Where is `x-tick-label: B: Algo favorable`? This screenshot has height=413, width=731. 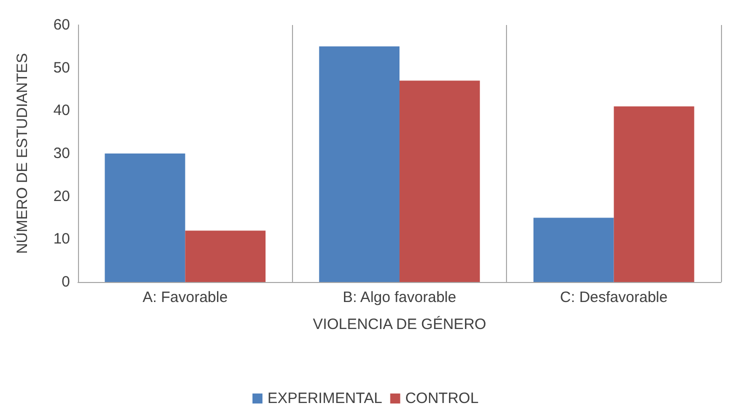
x-tick-label: B: Algo favorable is located at coordinates (399, 297).